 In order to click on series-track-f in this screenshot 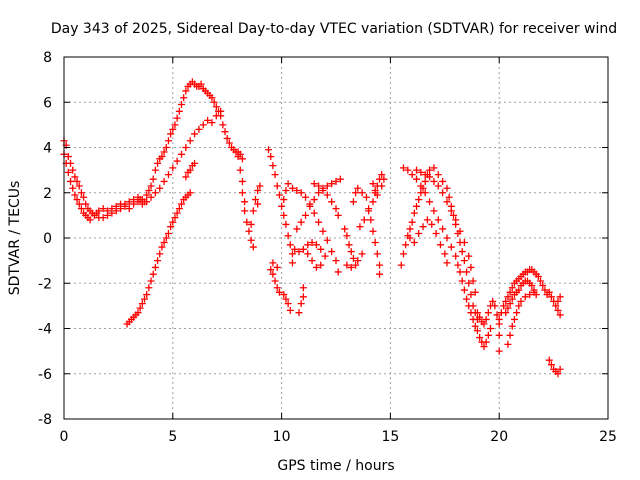, I will do `click(280, 206)`.